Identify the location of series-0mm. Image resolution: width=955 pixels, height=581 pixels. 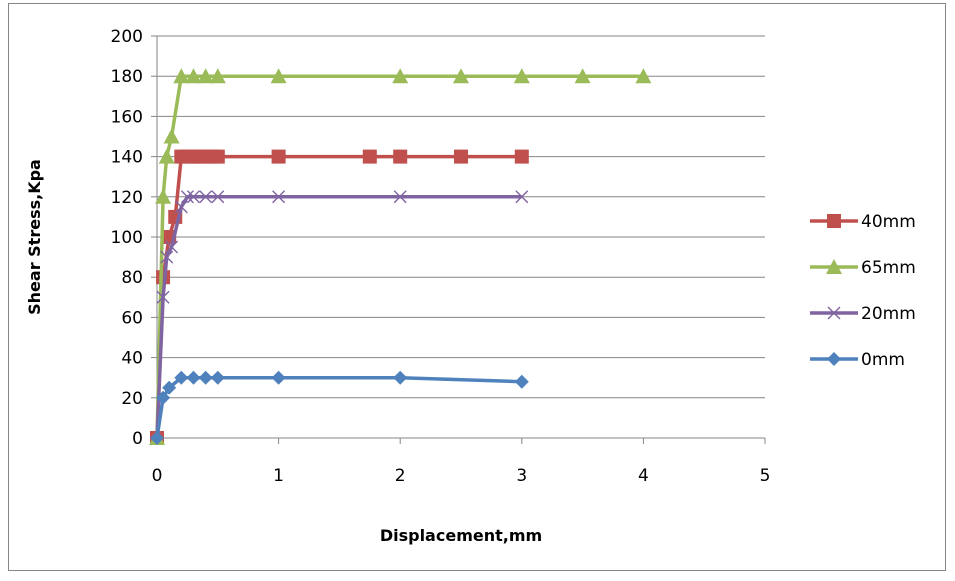
(339, 407).